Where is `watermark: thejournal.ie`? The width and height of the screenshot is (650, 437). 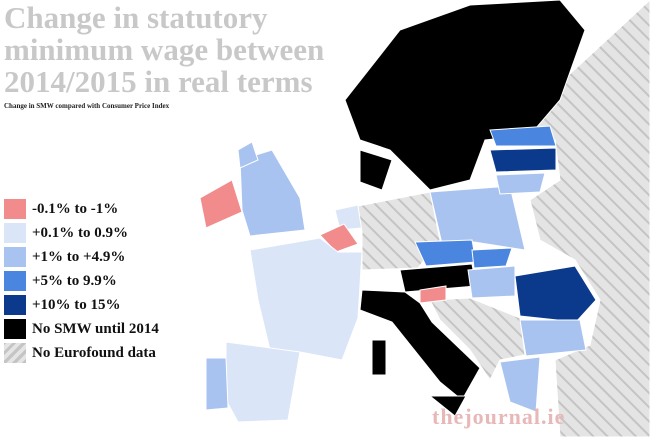
watermark: thejournal.ie is located at coordinates (499, 416).